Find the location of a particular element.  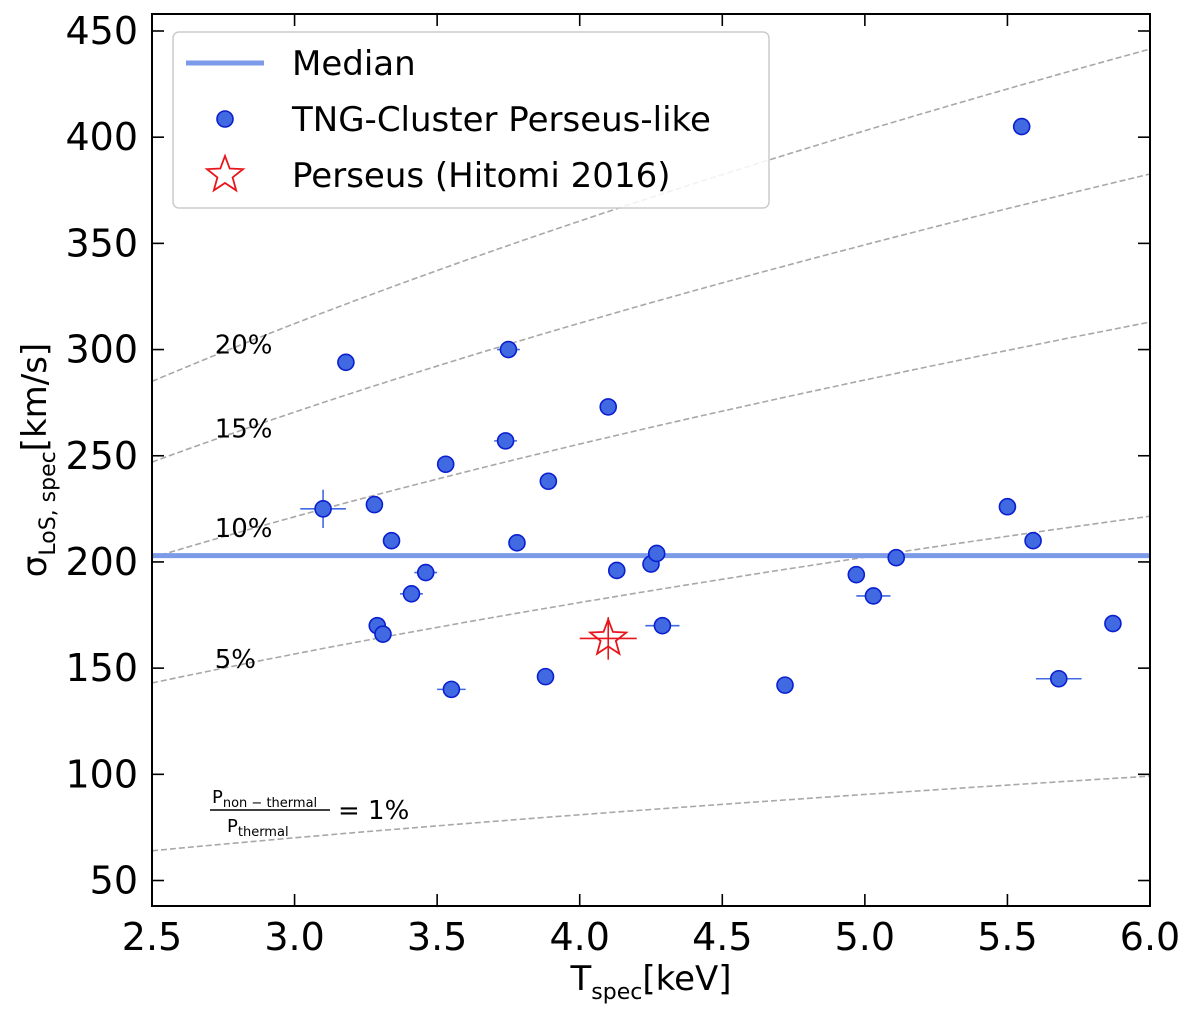

y-tick-label: 350 is located at coordinates (101, 243).